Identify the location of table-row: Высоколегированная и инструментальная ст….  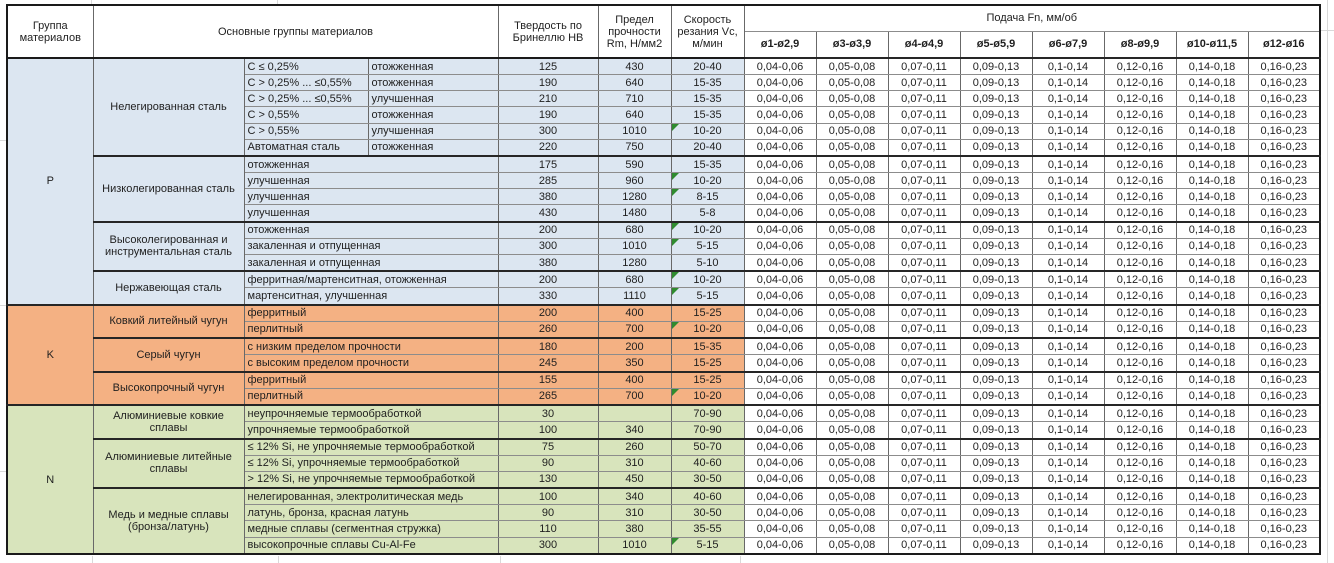
(664, 246).